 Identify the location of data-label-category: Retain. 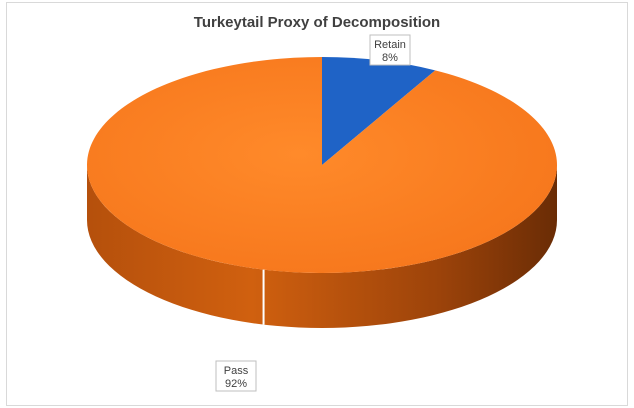
(390, 45).